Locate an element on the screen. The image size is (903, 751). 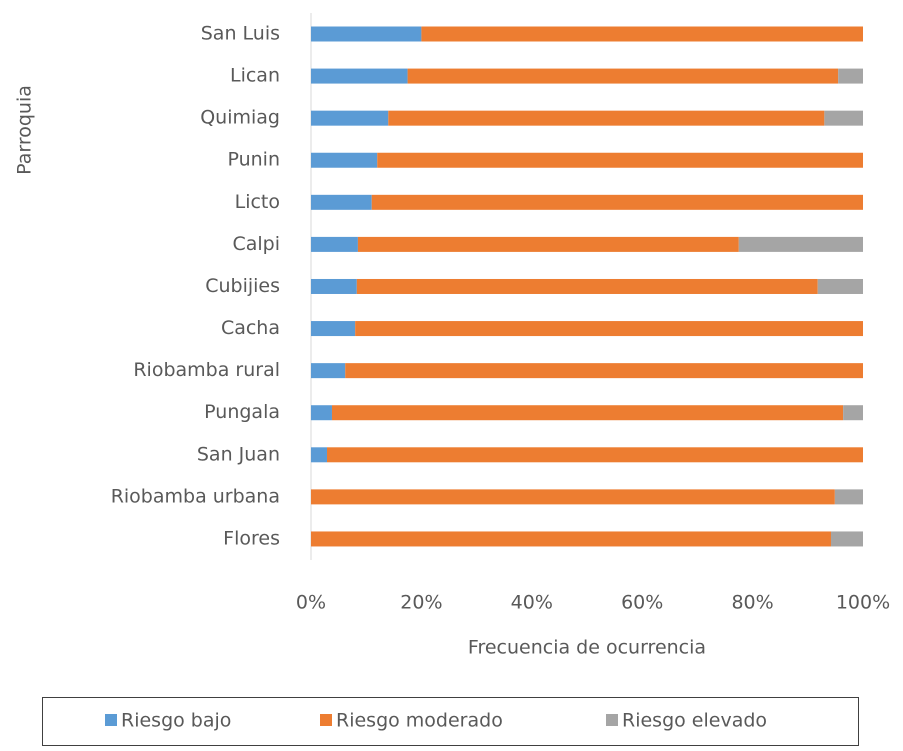
y-tick-label: Lican is located at coordinates (255, 76).